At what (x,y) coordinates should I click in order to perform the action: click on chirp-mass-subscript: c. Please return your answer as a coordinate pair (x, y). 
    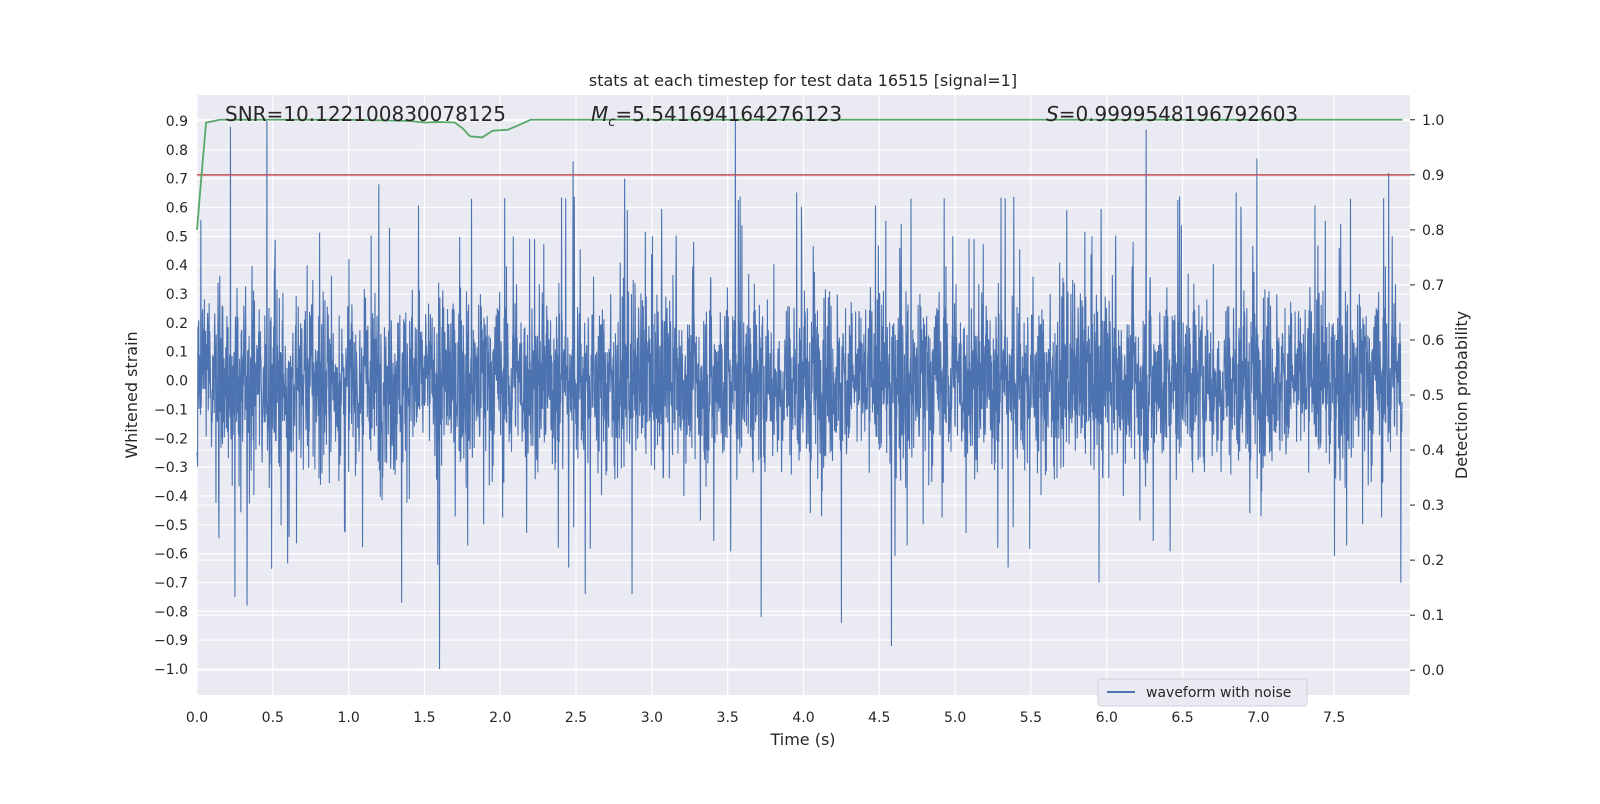
    Looking at the image, I should click on (611, 122).